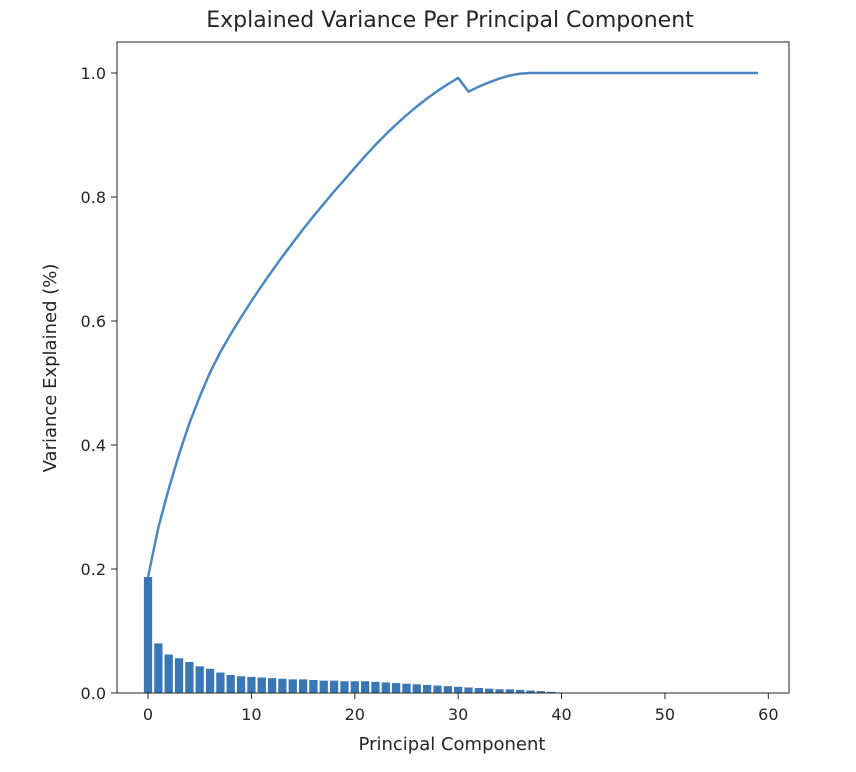  I want to click on y-tick-label-0: 0.0, so click(93, 693).